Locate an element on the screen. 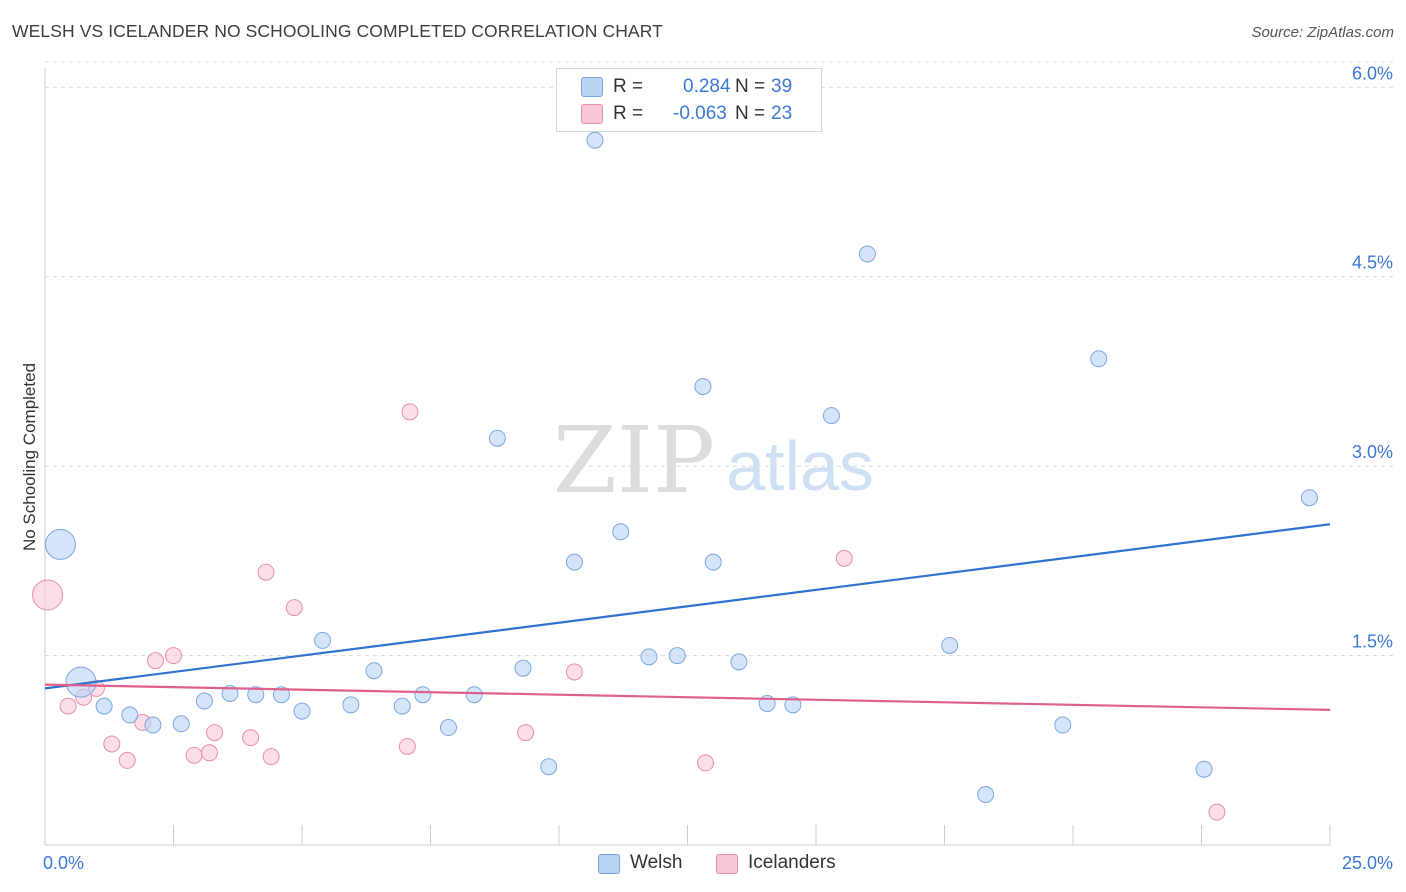  y-tick-label: 3.0% is located at coordinates (1372, 452).